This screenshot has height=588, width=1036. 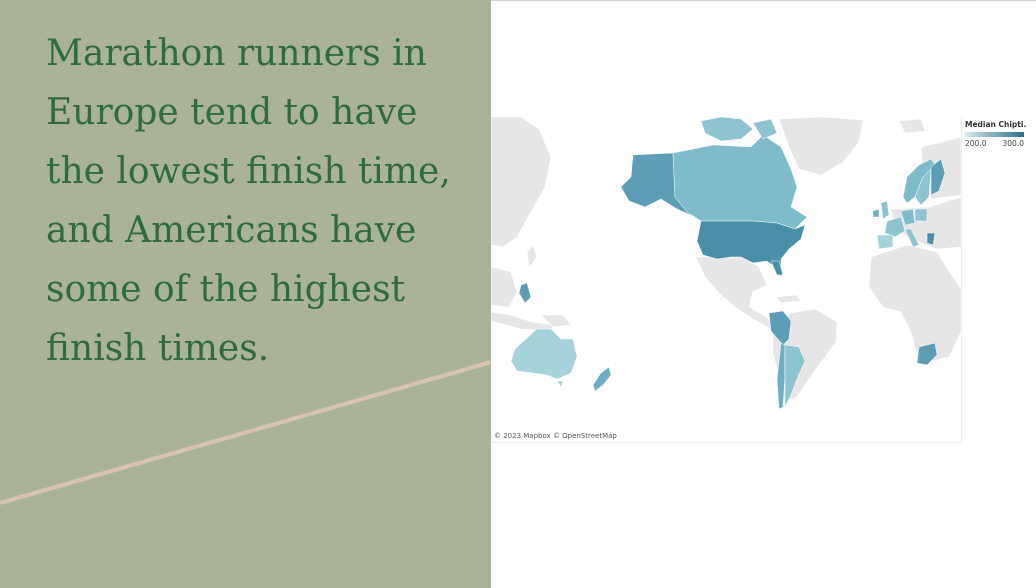 I want to click on country-greenland, so click(x=821, y=146).